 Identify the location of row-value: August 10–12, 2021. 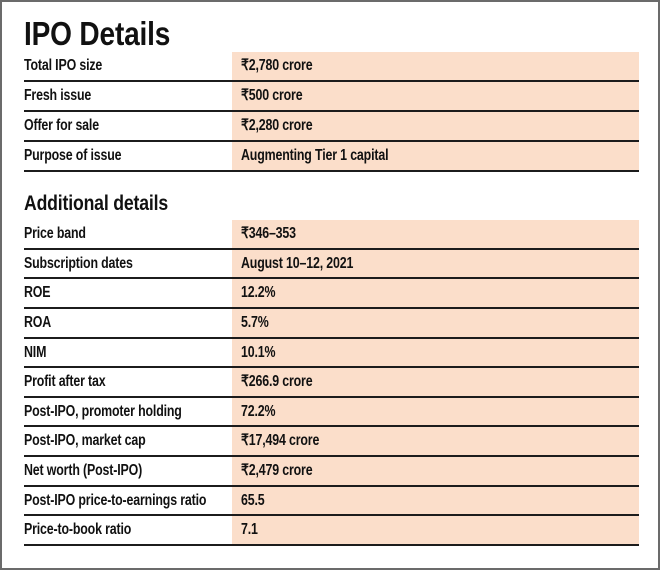
(297, 263).